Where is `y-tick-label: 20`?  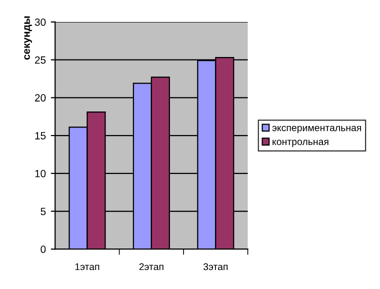
y-tick-label: 20 is located at coordinates (40, 98).